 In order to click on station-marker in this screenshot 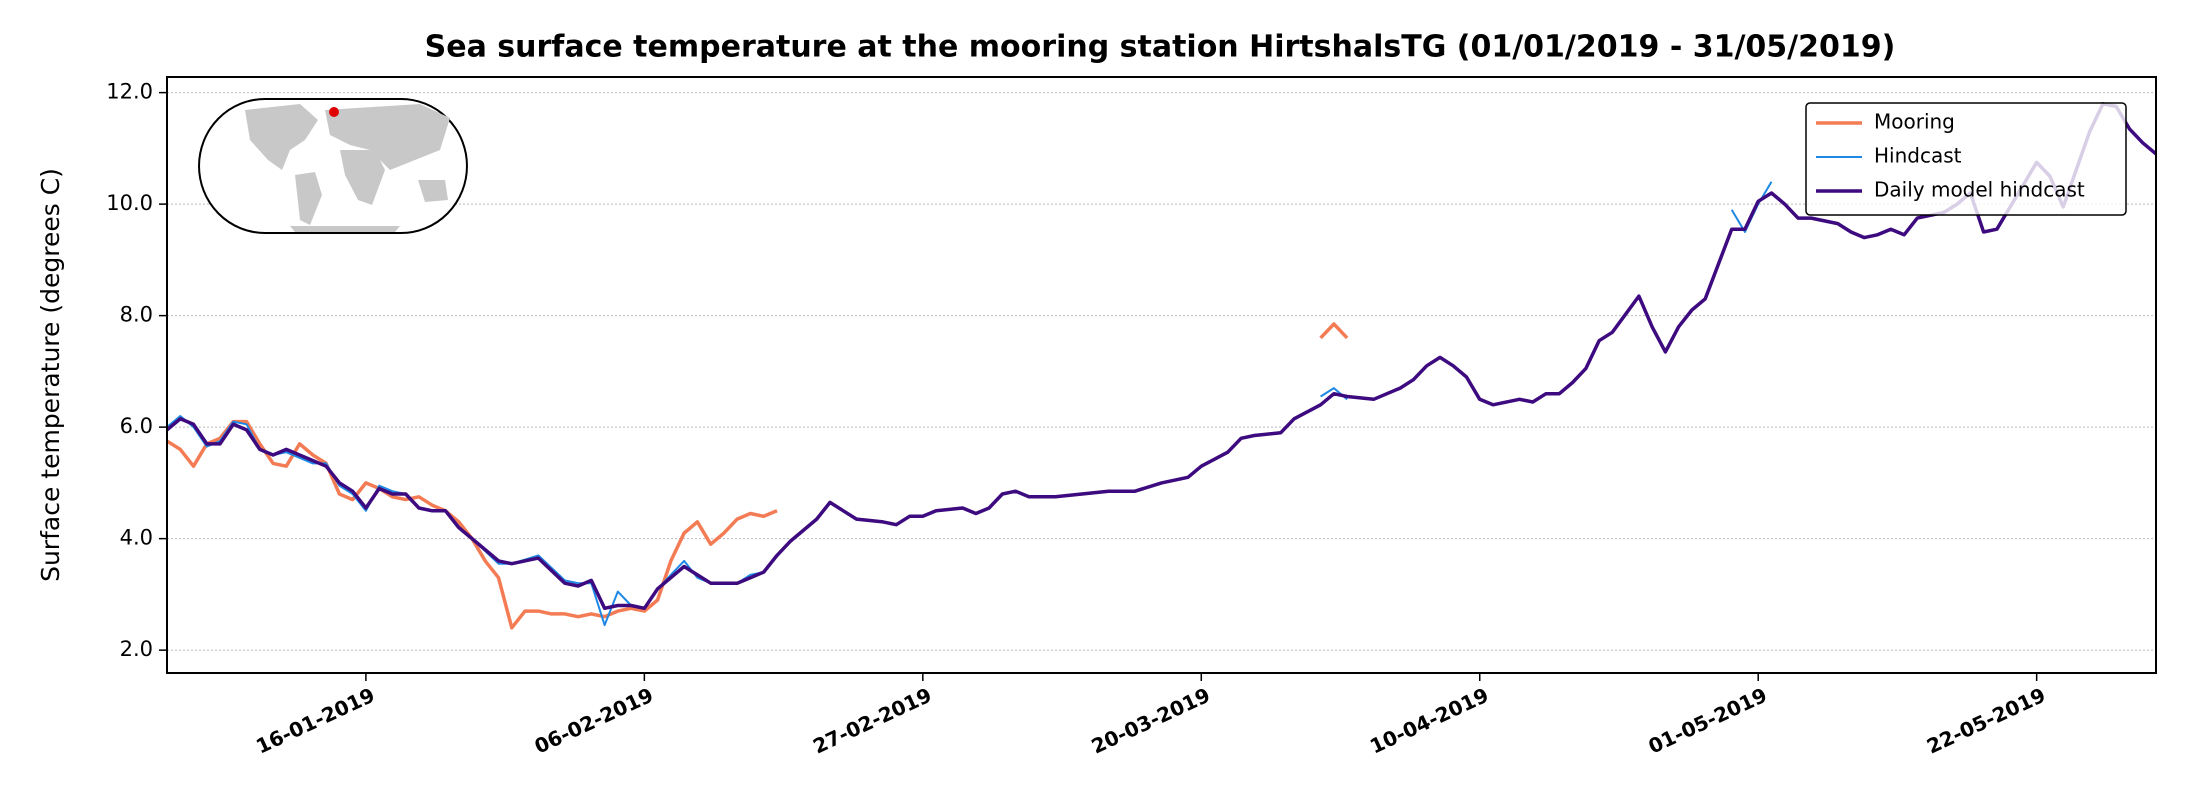, I will do `click(334, 112)`.